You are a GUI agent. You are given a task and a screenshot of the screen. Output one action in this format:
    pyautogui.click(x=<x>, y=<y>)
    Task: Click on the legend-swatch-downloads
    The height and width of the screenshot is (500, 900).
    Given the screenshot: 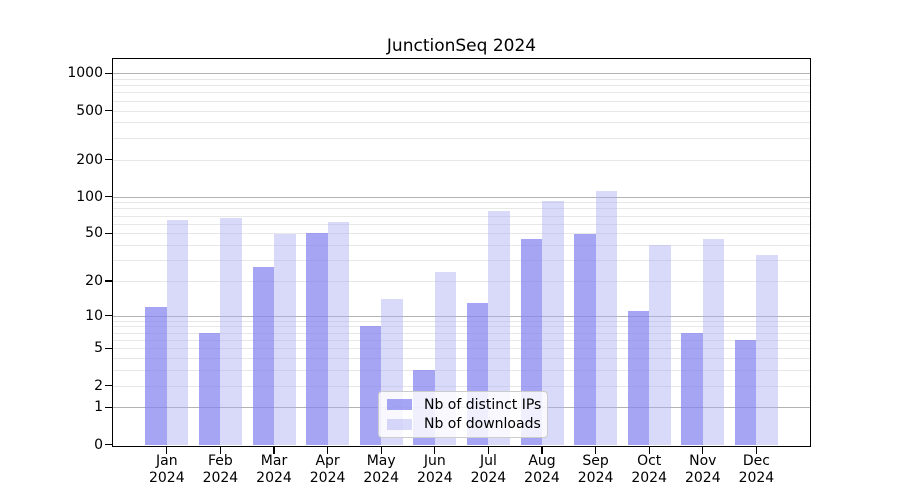 What is the action you would take?
    pyautogui.click(x=399, y=424)
    